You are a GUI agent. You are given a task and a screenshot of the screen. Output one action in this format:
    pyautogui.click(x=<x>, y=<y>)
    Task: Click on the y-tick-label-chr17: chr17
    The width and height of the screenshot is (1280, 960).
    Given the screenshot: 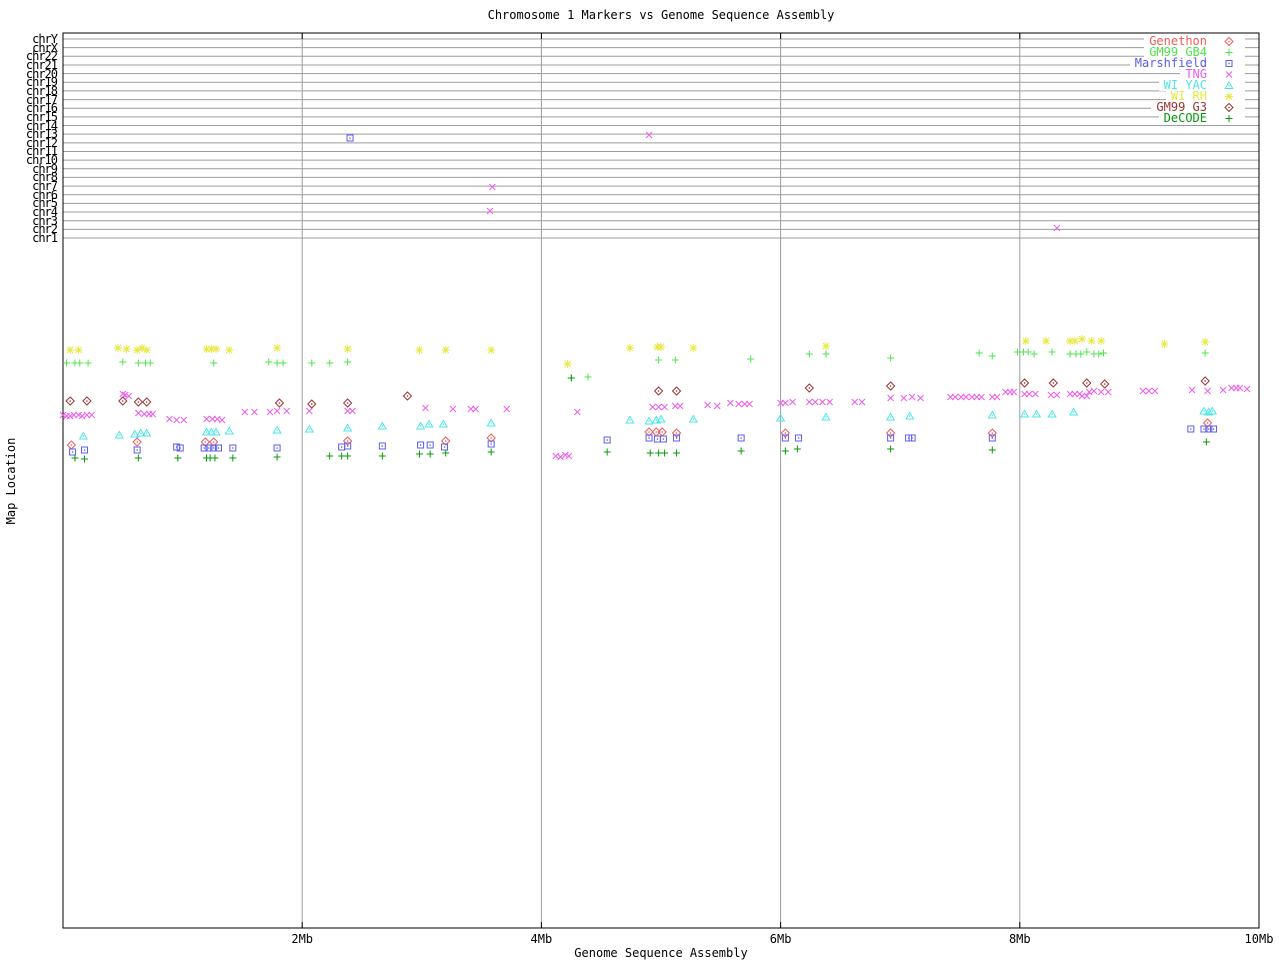 What is the action you would take?
    pyautogui.click(x=41, y=99)
    